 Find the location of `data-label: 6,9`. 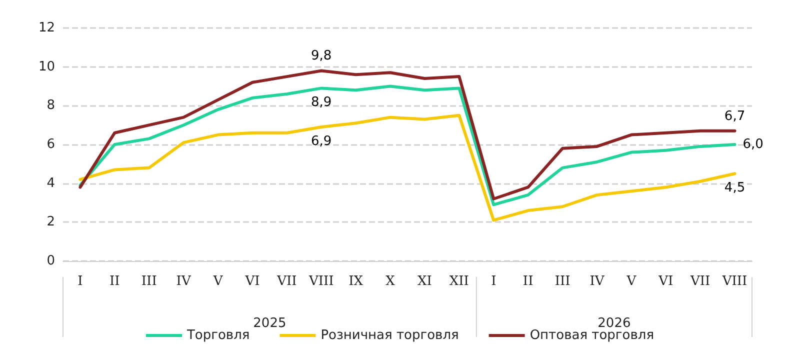

data-label: 6,9 is located at coordinates (321, 142).